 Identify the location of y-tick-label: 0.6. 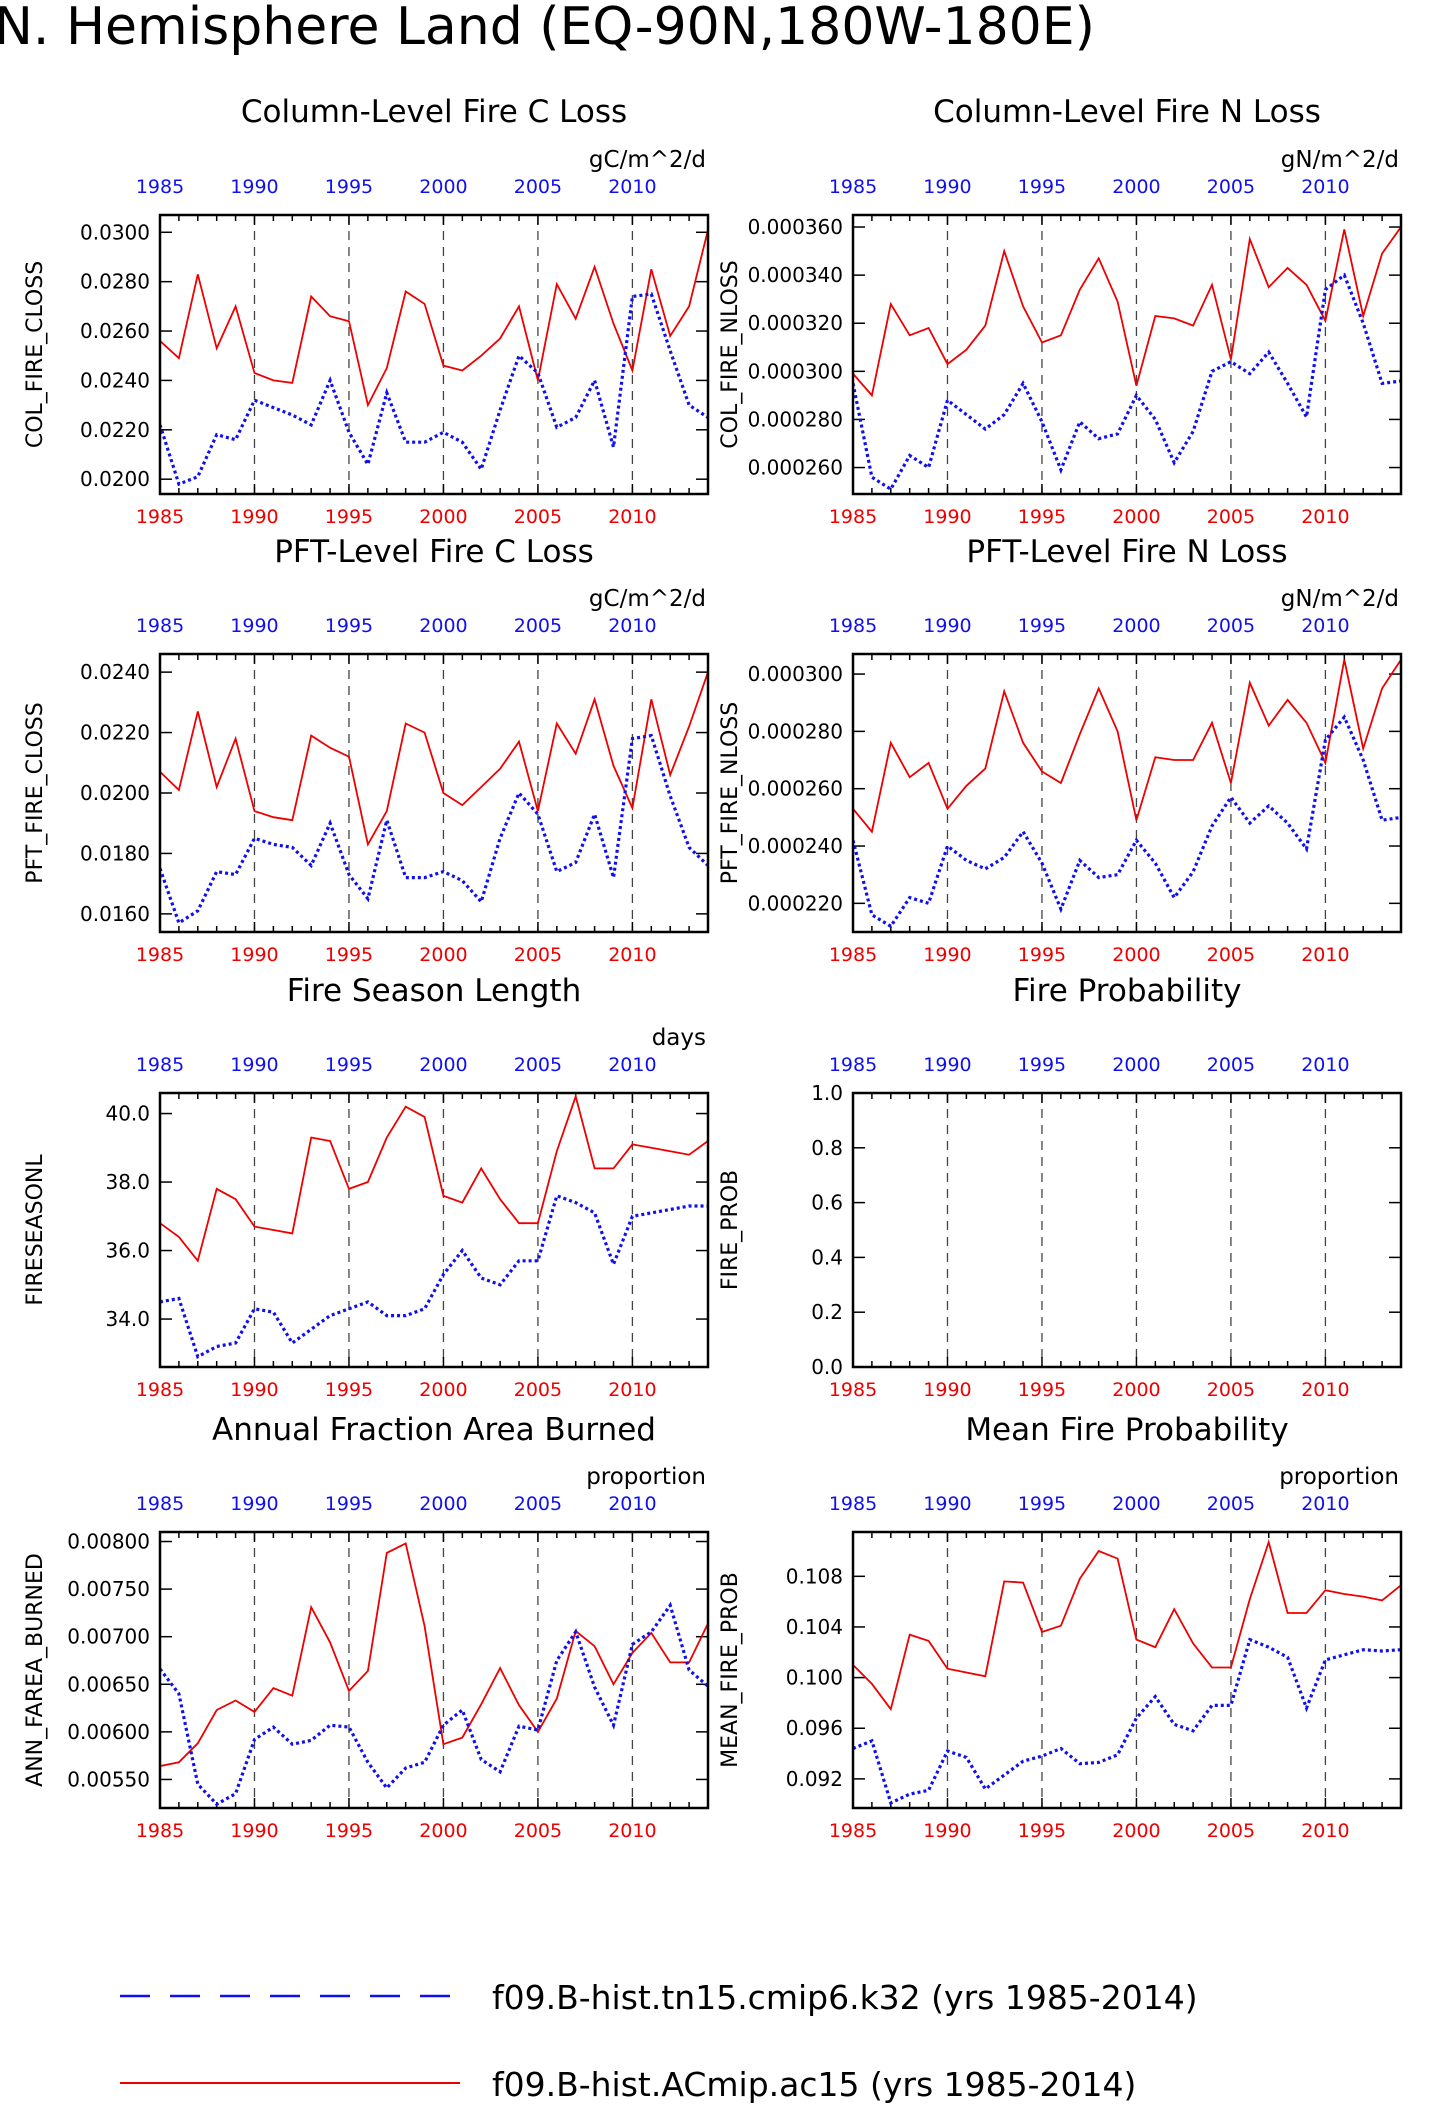
(827, 1203).